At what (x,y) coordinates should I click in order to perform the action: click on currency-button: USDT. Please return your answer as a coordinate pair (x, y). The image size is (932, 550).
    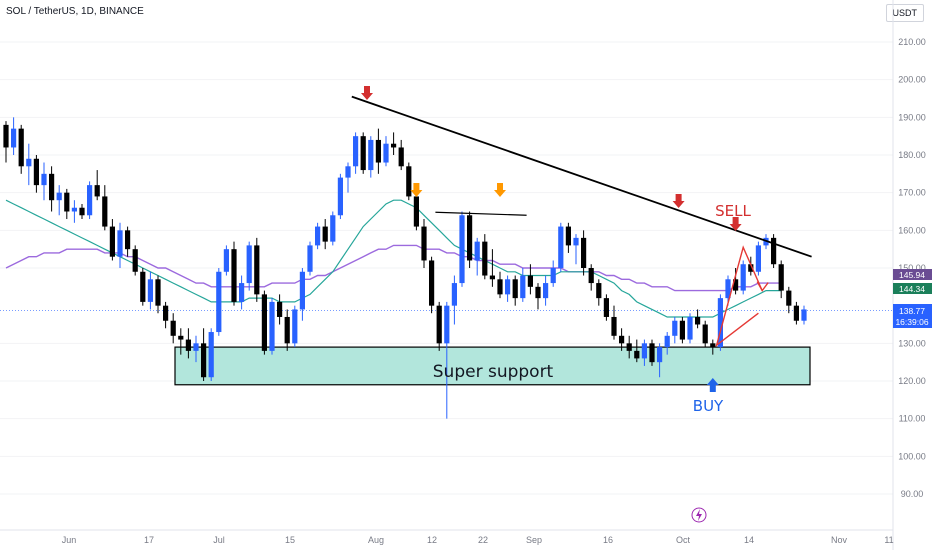
    Looking at the image, I should click on (904, 13).